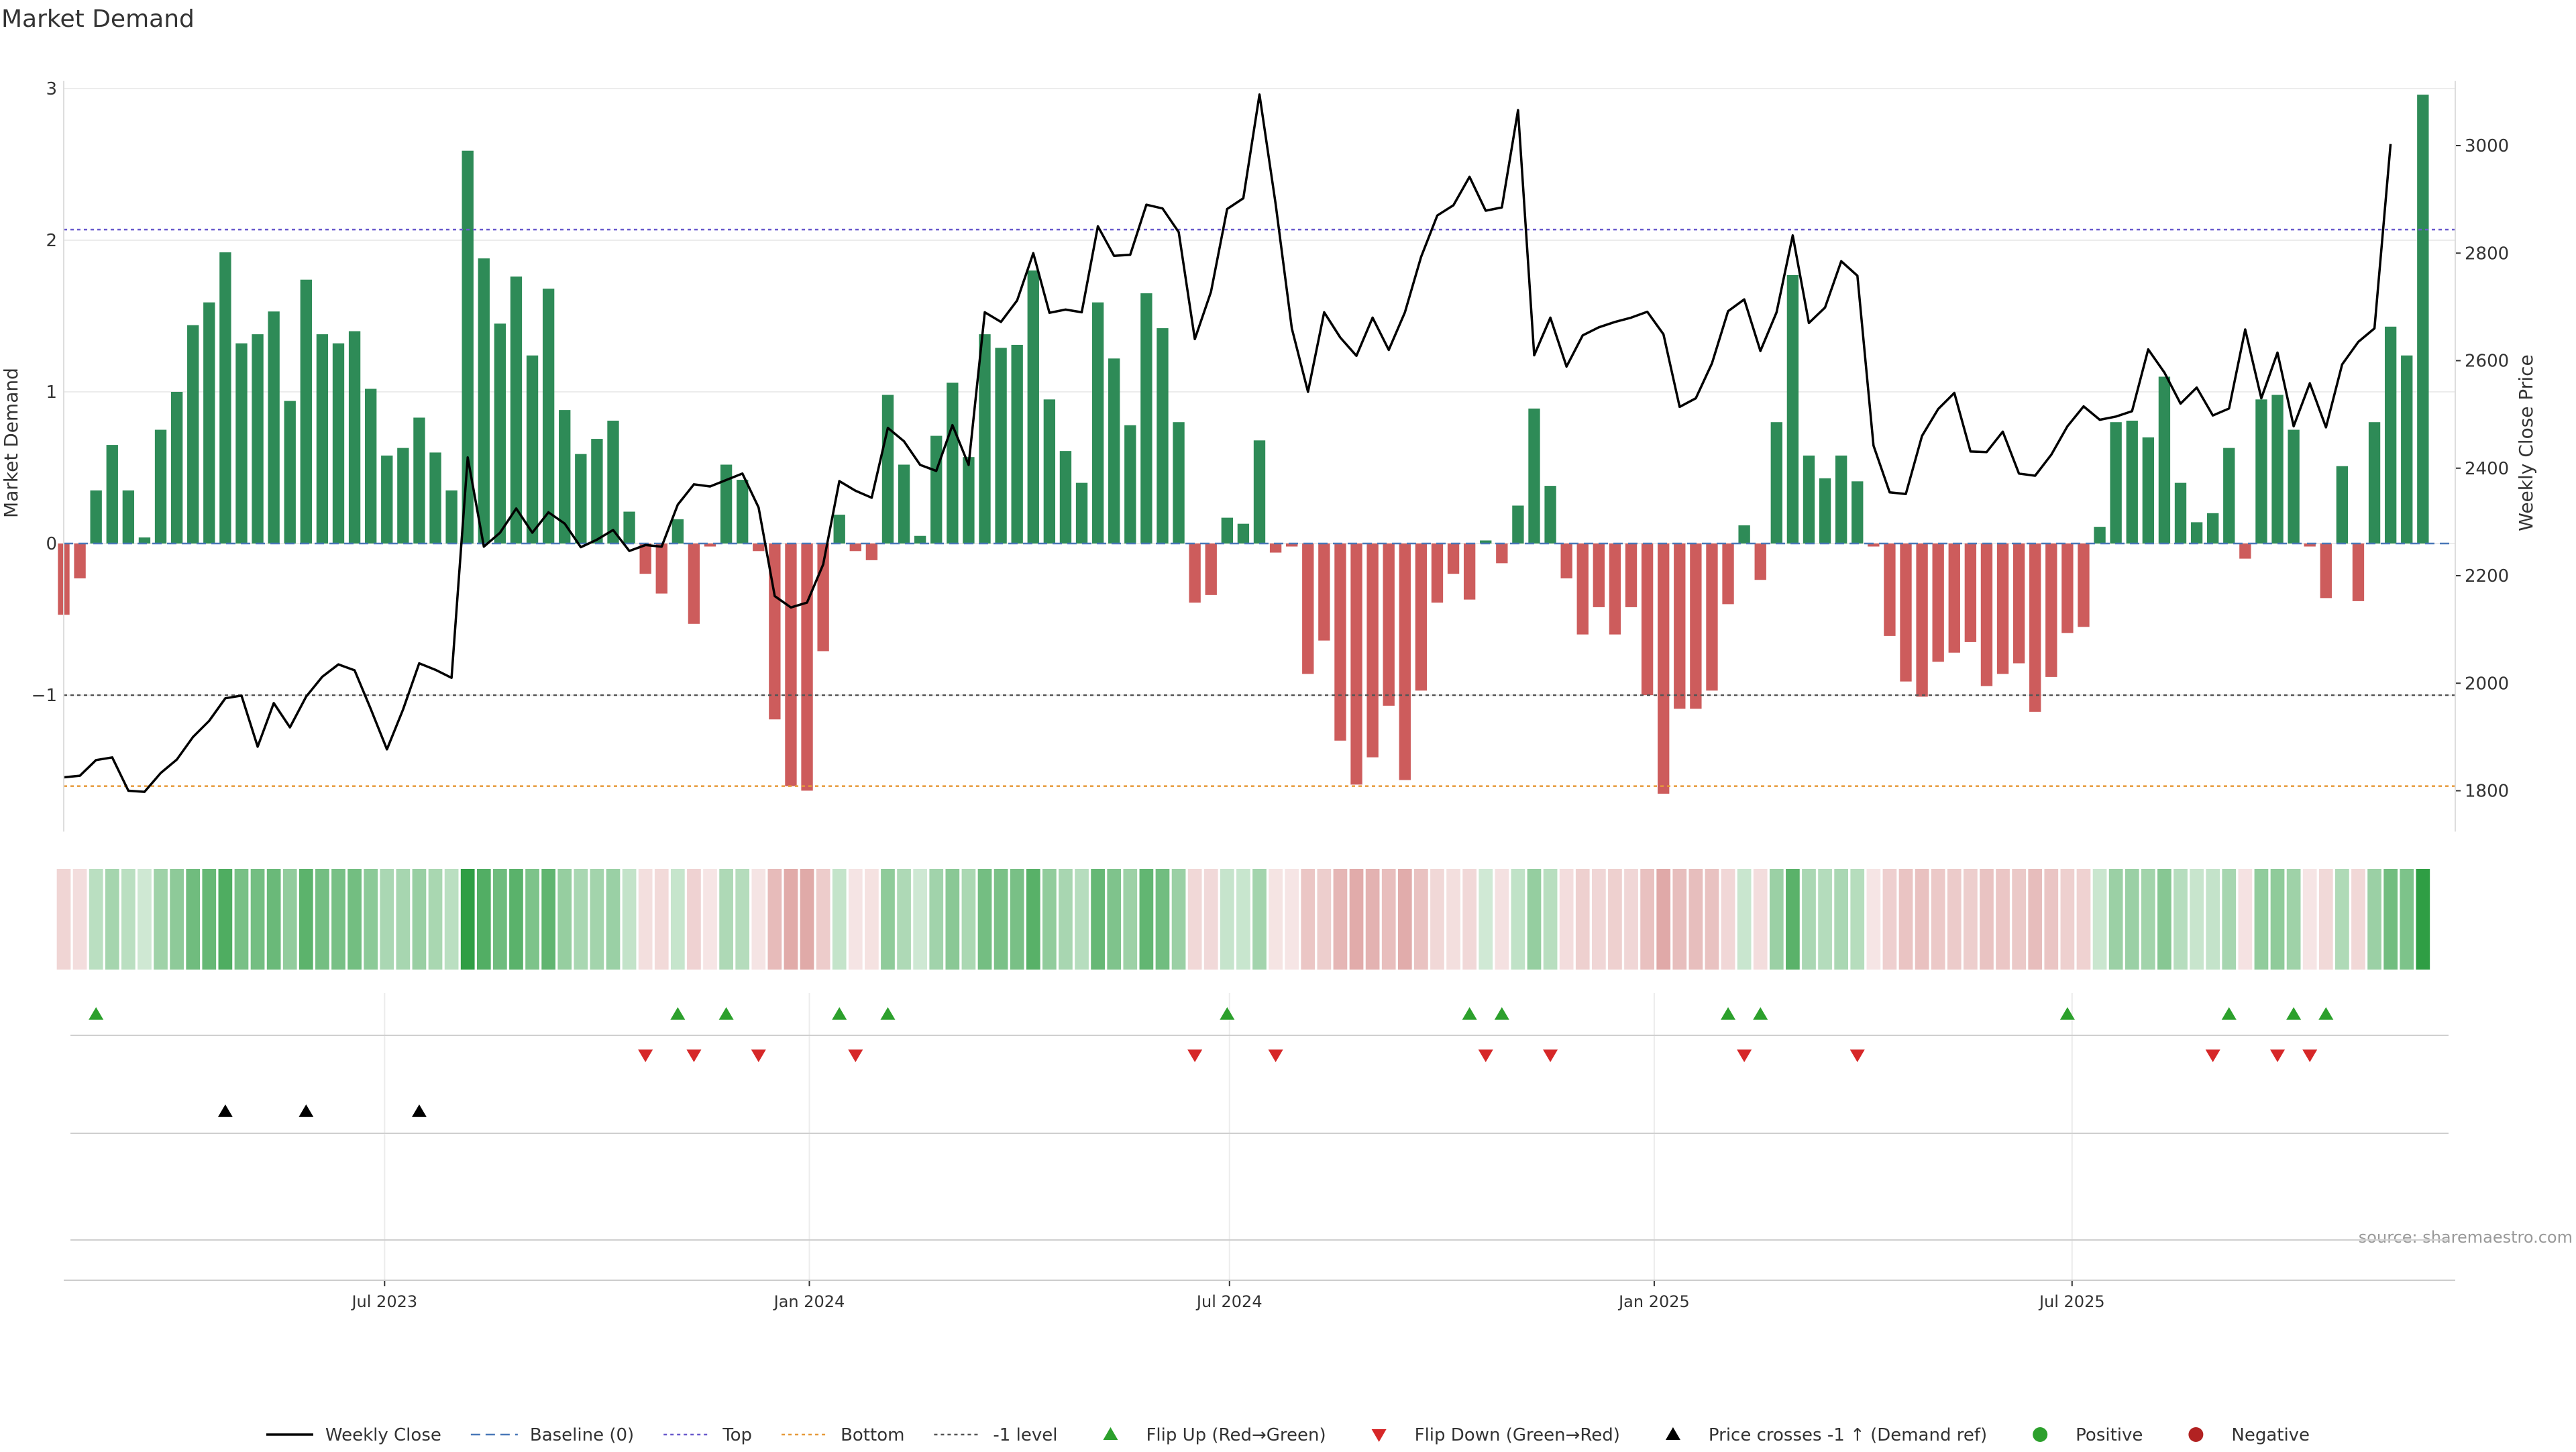 The width and height of the screenshot is (2576, 1452). Describe the element at coordinates (2109, 1435) in the screenshot. I see `legend-label: Positive` at that location.